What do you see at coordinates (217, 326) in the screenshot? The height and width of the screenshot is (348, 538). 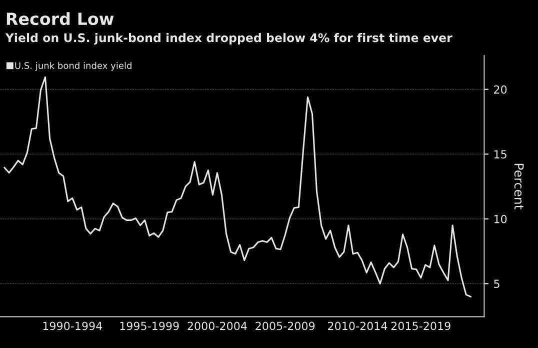 I see `x-tick-label: 2000-2004` at bounding box center [217, 326].